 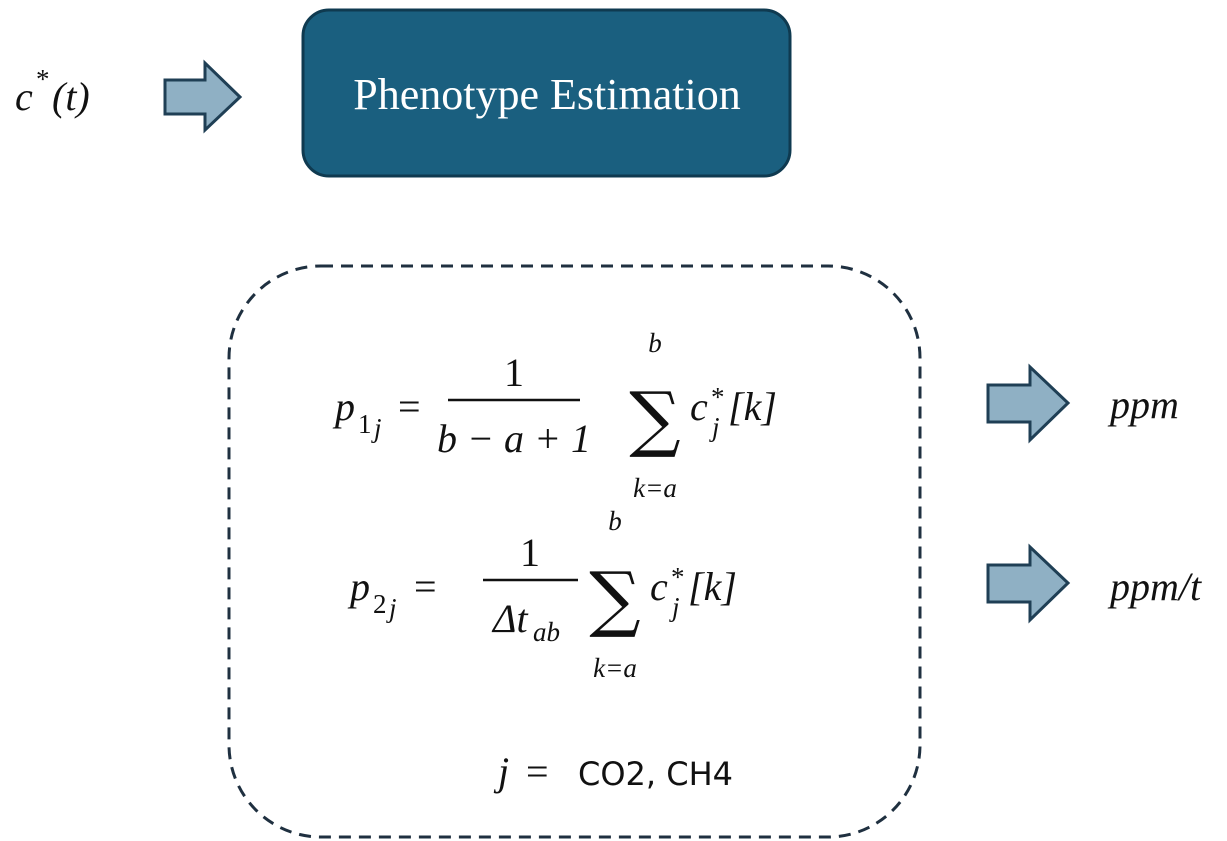 I want to click on eq-denominator-subscript: ab, so click(x=546, y=632).